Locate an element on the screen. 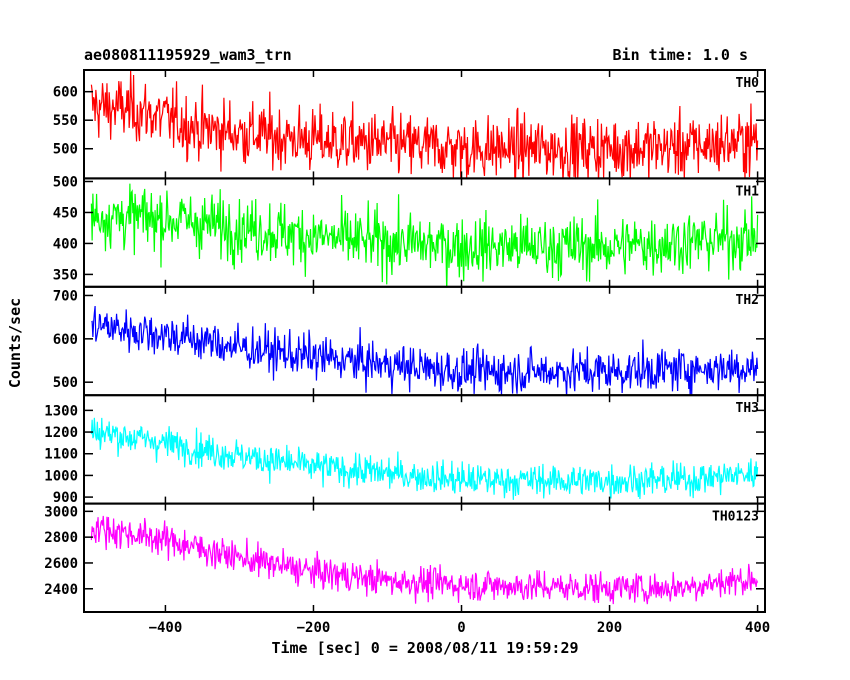  panel-th3: 900 1000 1100 1200 1300 TH3 is located at coordinates (405, 450).